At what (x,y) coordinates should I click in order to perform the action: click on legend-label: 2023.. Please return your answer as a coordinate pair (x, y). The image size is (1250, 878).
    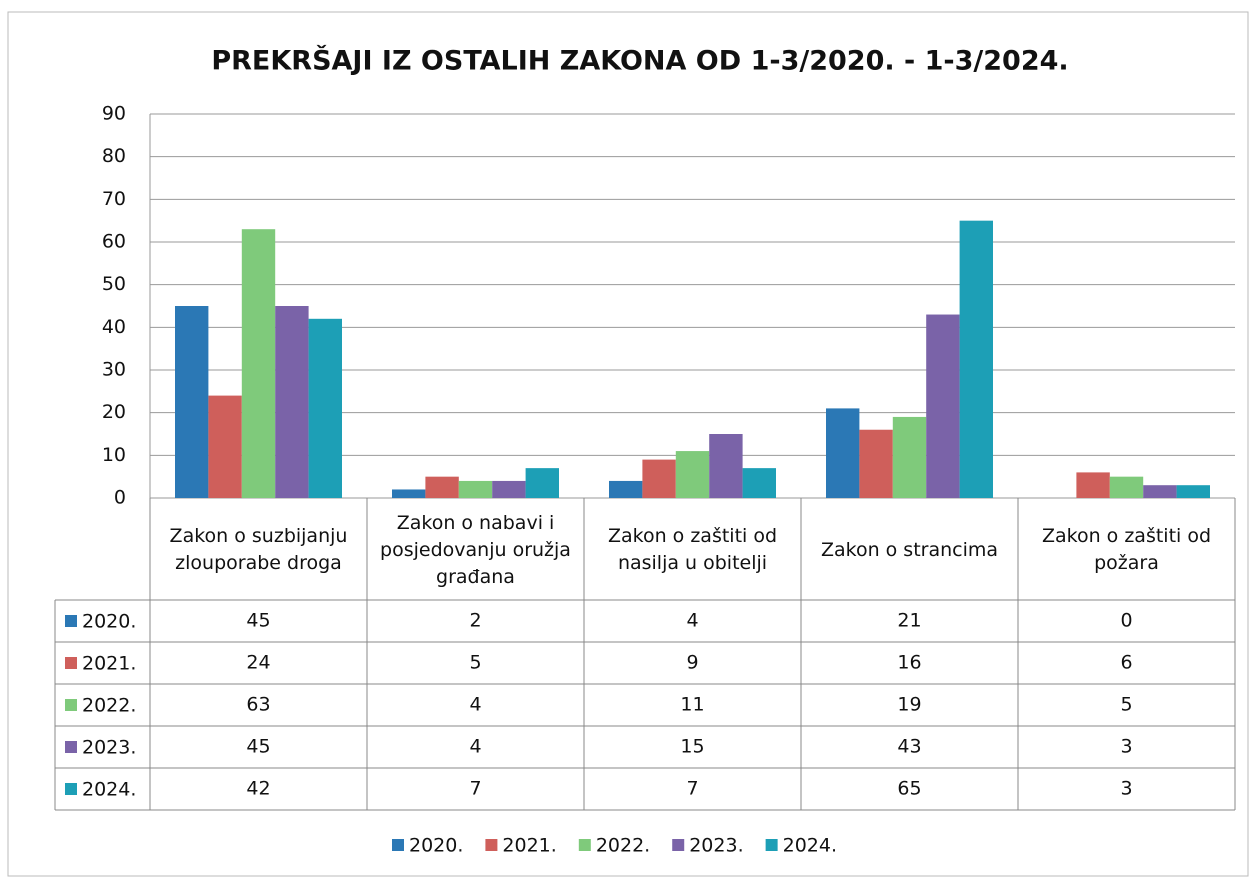
    Looking at the image, I should click on (716, 846).